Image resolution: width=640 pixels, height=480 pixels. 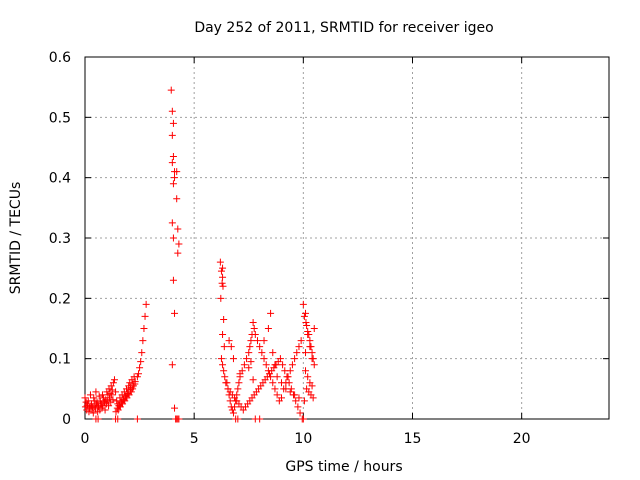 What do you see at coordinates (522, 439) in the screenshot?
I see `x-tick-label: 20` at bounding box center [522, 439].